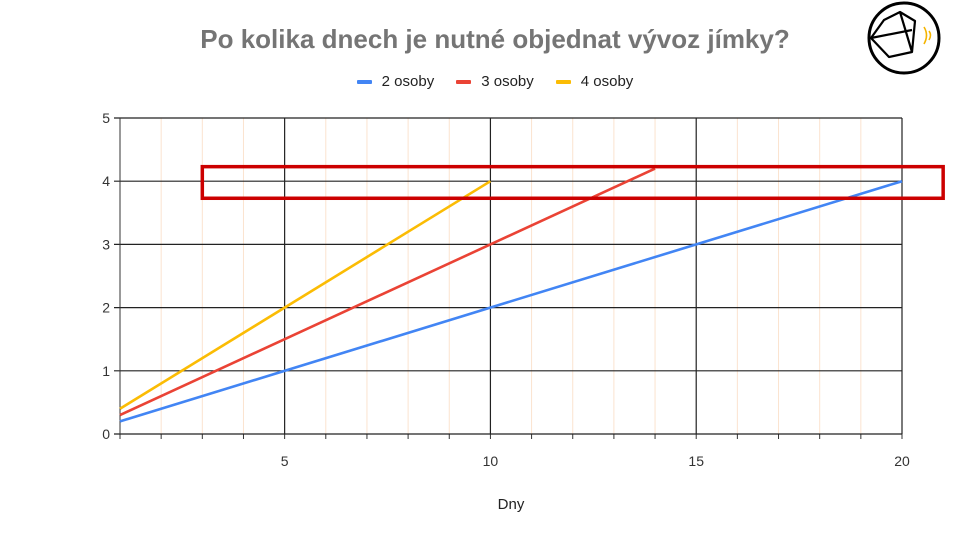  Describe the element at coordinates (106, 181) in the screenshot. I see `y-tick-label: 4` at that location.